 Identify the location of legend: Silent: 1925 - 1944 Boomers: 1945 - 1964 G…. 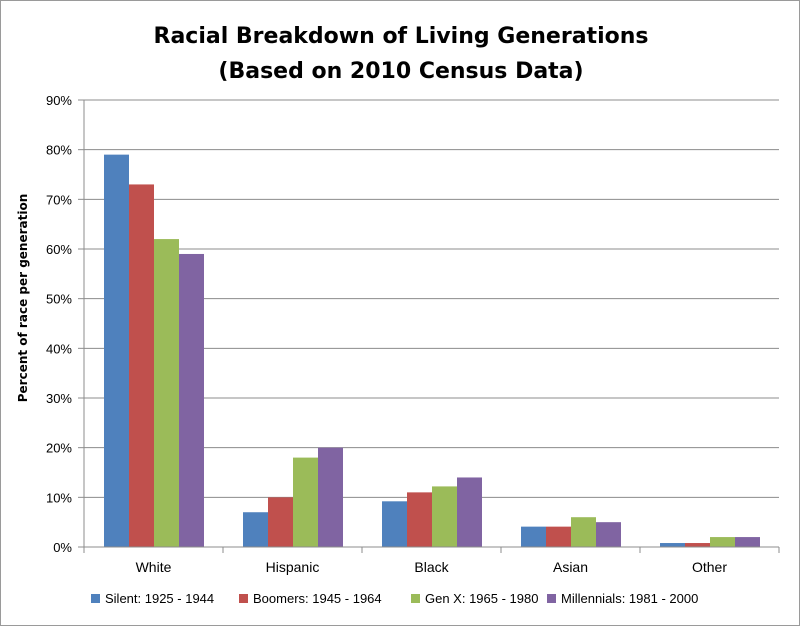
(394, 598).